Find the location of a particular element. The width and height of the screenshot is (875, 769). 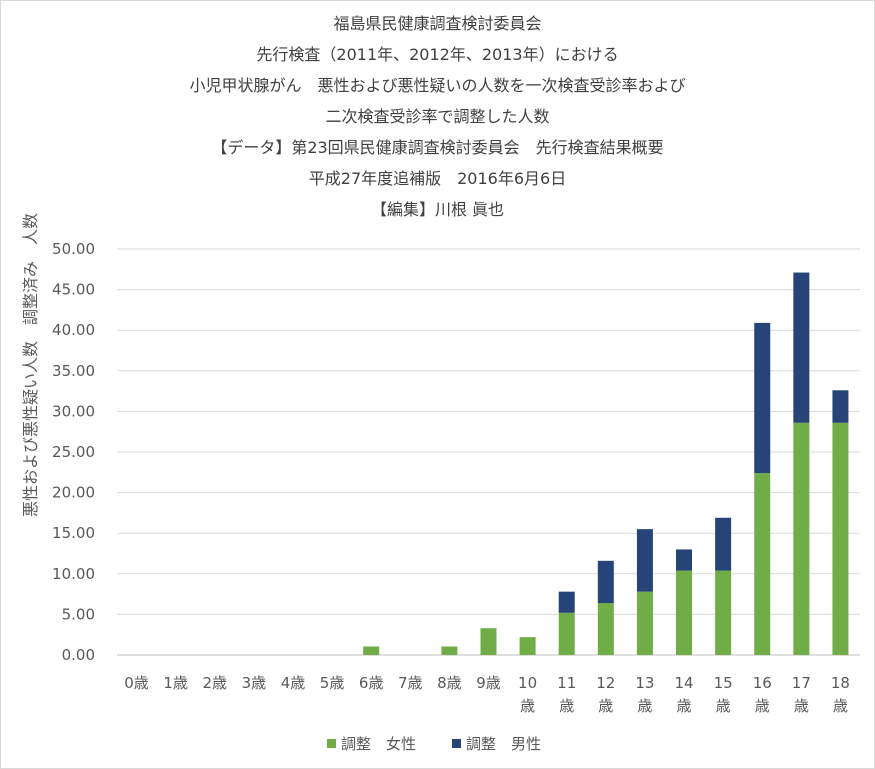

x-tick-label: 16 歳 is located at coordinates (762, 694).